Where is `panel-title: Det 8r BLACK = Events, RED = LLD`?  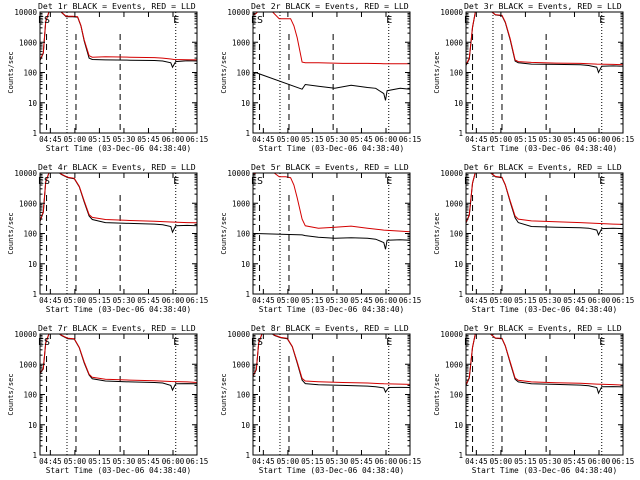
panel-title: Det 8r BLACK = Events, RED = LLD is located at coordinates (330, 328).